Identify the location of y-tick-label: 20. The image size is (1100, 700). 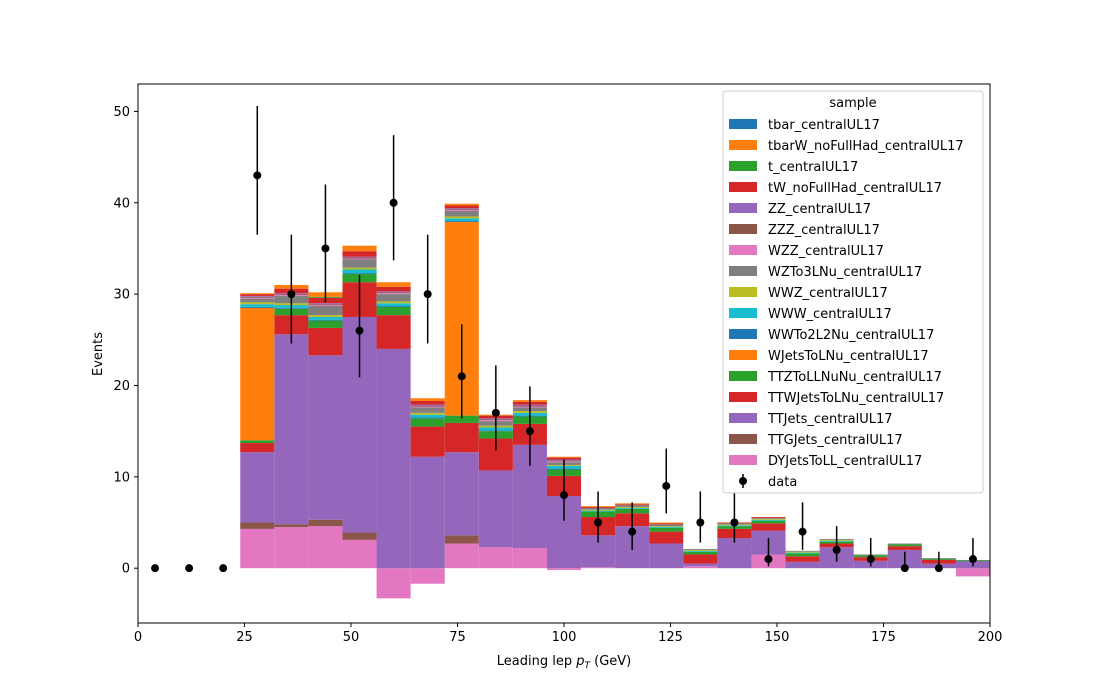
(121, 386).